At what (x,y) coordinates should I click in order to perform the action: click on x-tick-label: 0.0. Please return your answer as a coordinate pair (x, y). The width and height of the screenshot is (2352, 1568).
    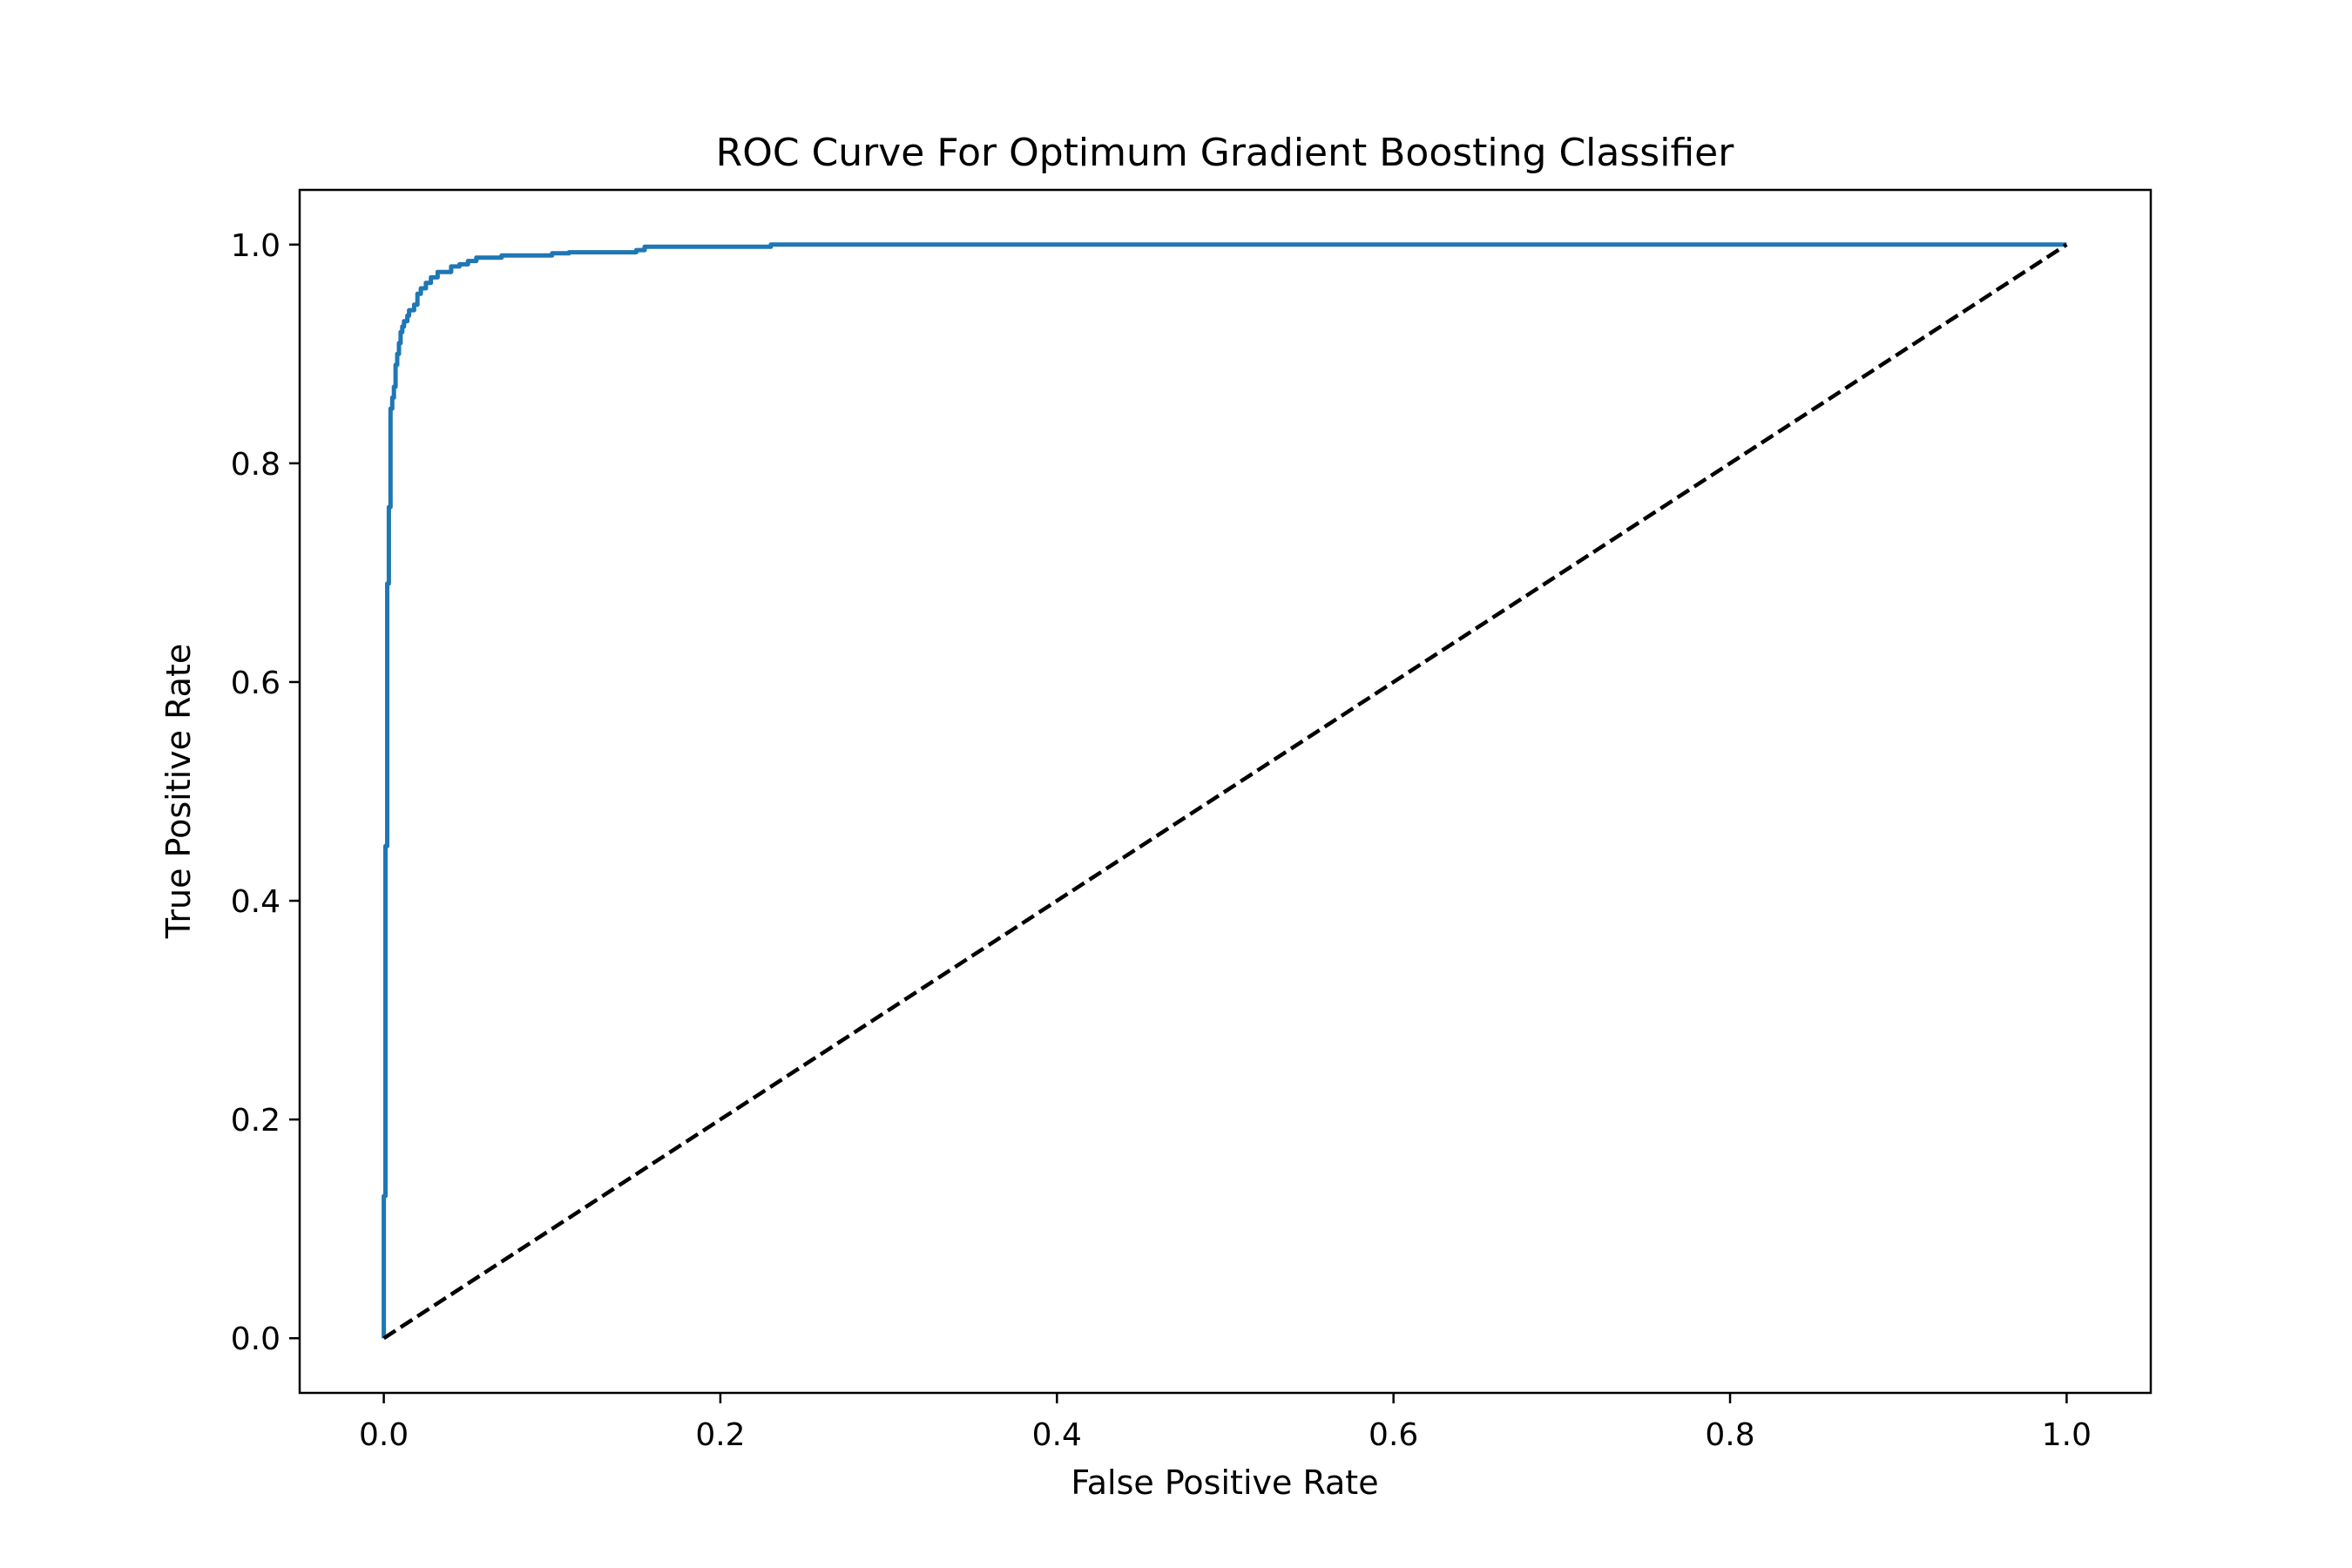
    Looking at the image, I should click on (384, 1435).